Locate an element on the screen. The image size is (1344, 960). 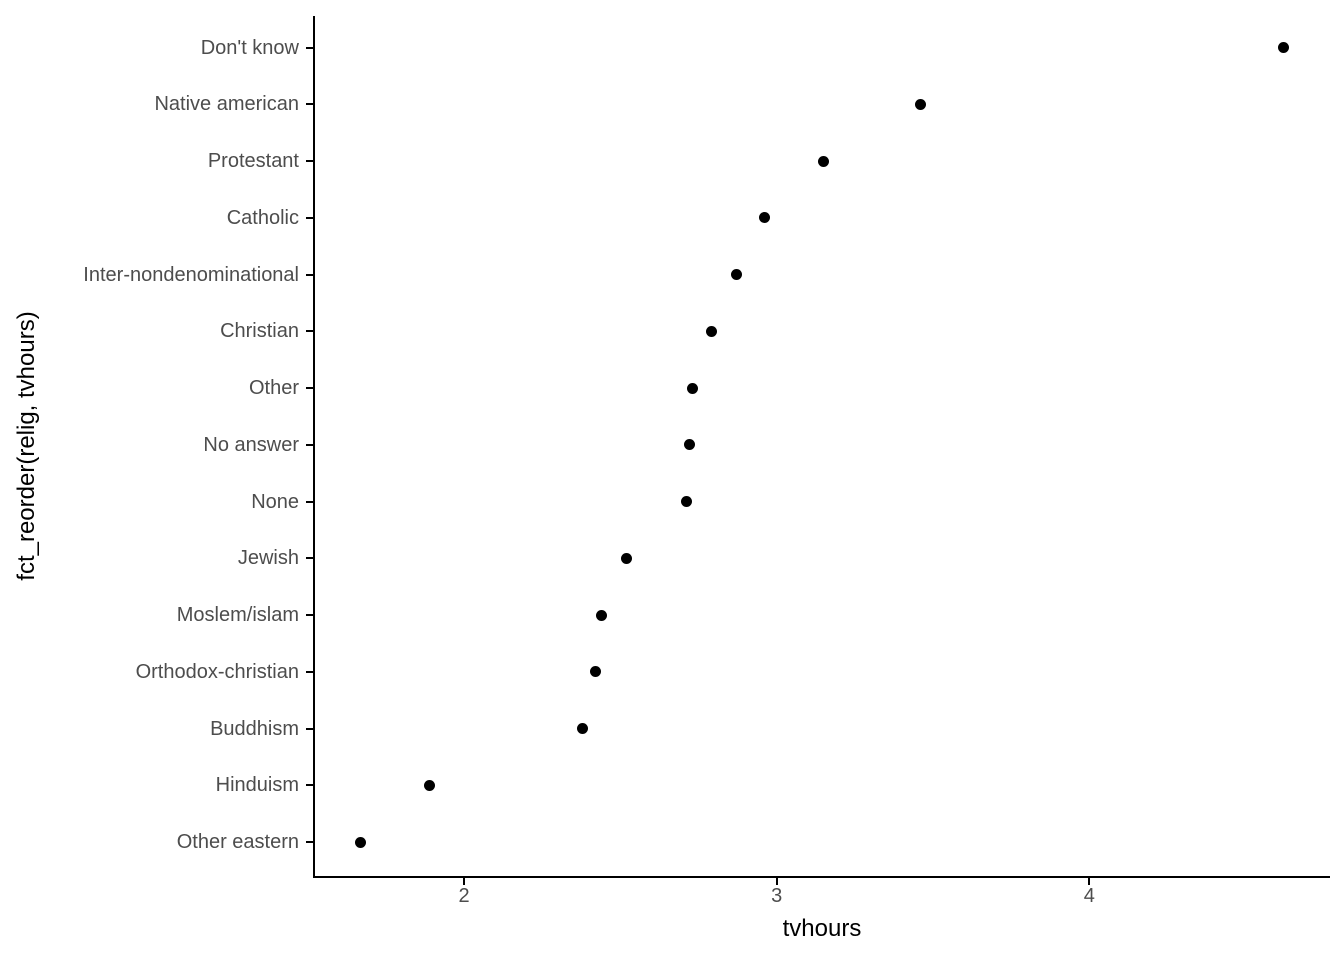
y-category-label: Other eastern is located at coordinates (237, 842).